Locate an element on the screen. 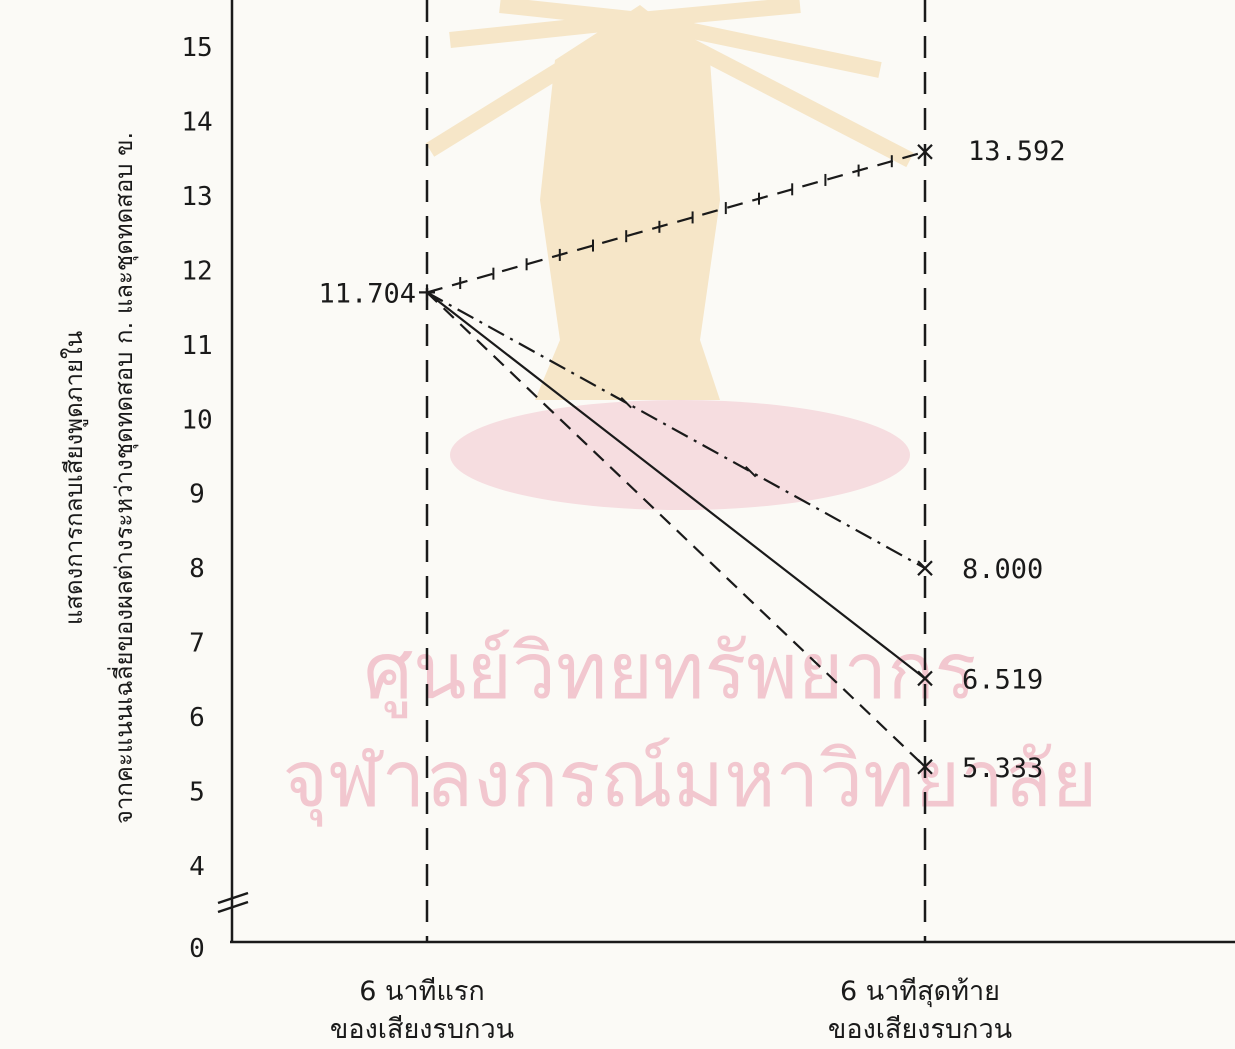 The height and width of the screenshot is (1049, 1235). y-tick-label: 8 is located at coordinates (197, 569).